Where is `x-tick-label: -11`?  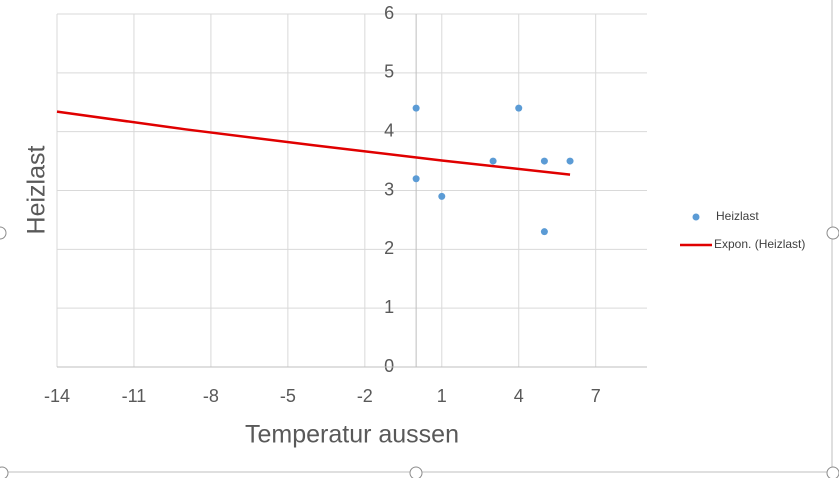
x-tick-label: -11 is located at coordinates (134, 396).